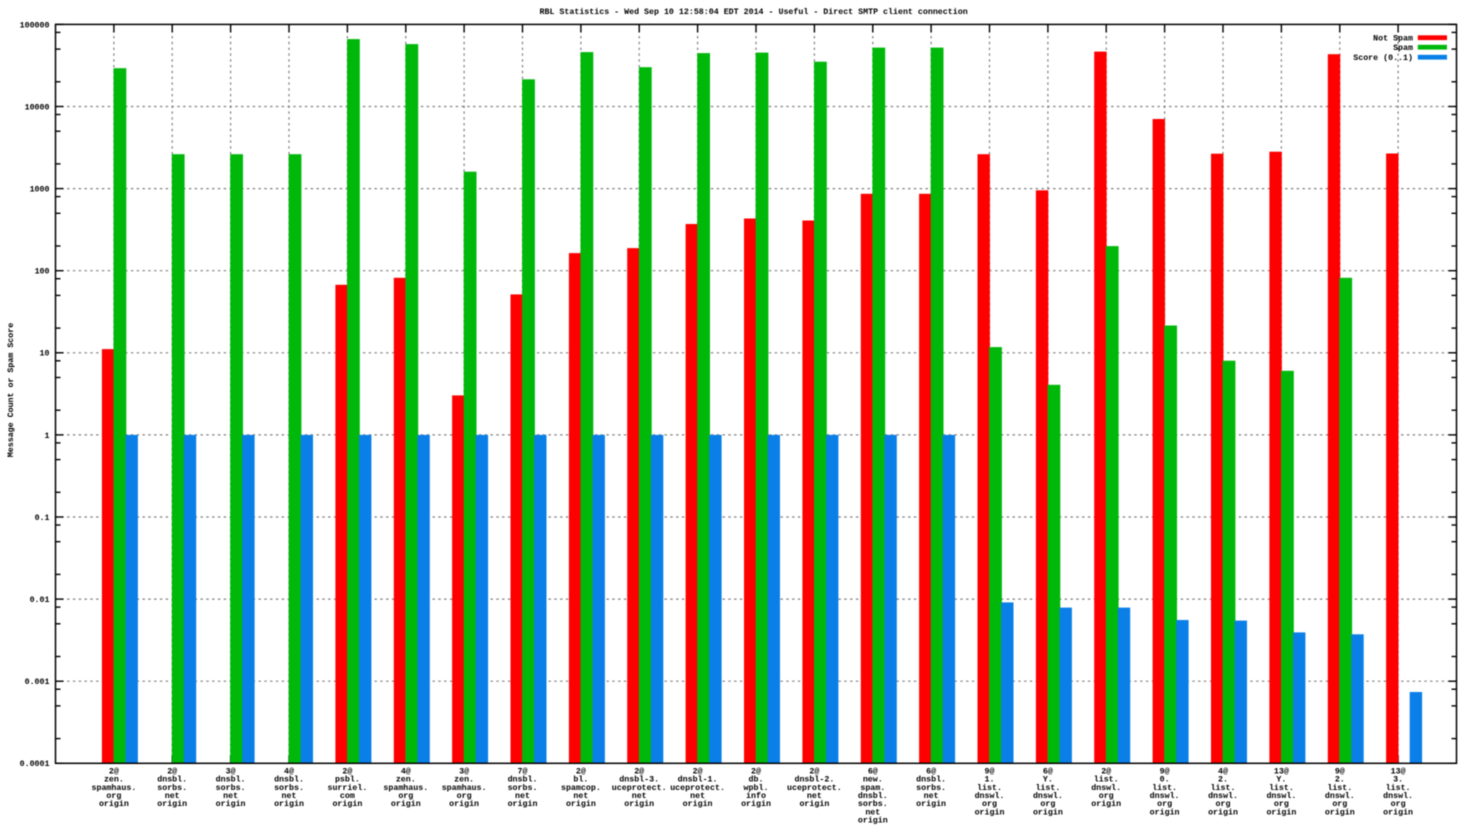 The width and height of the screenshot is (1472, 828). I want to click on svg-text: 1000, so click(40, 190).